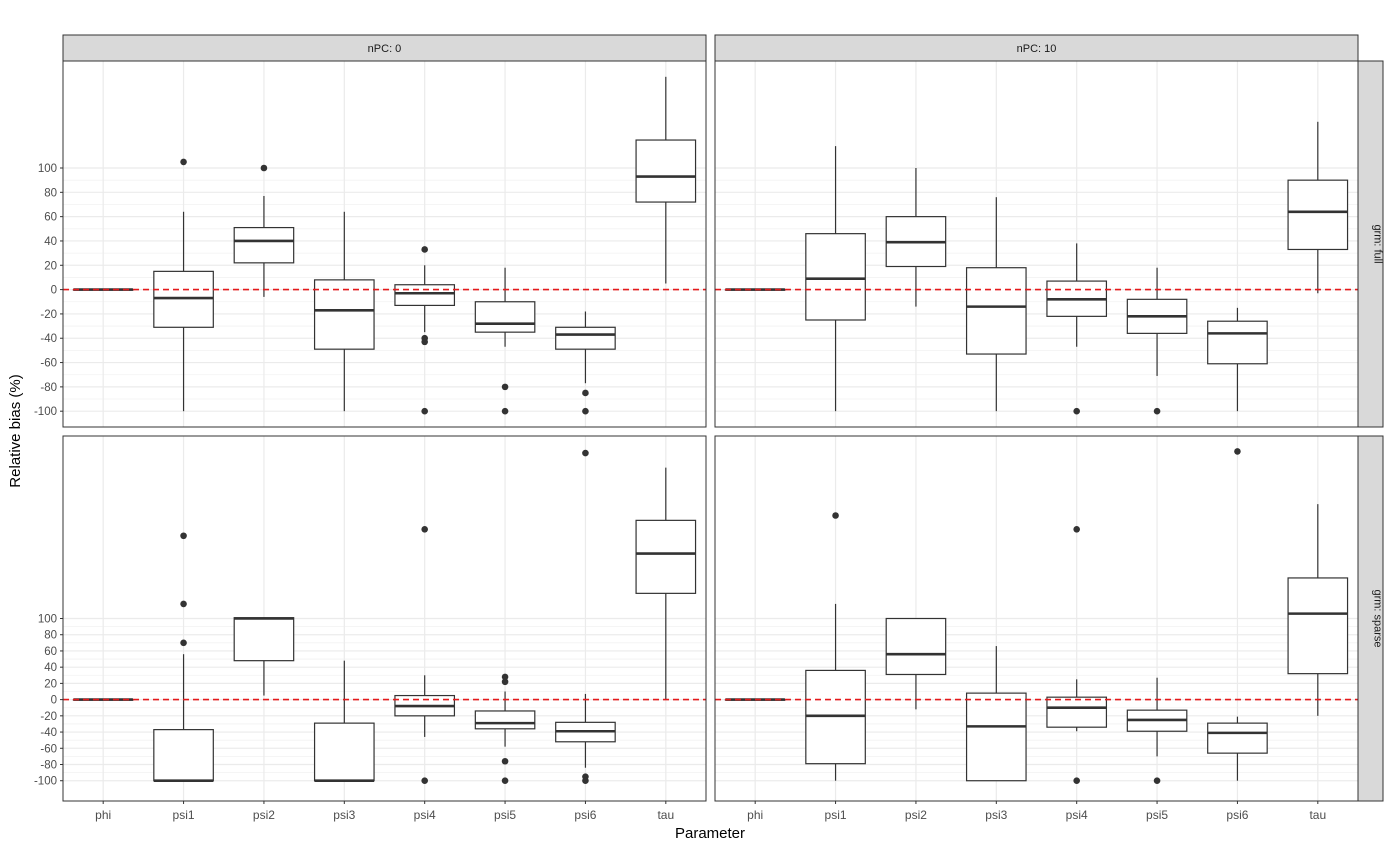 The height and width of the screenshot is (851, 1392). Describe the element at coordinates (710, 833) in the screenshot. I see `x-axis-title: Parameter` at that location.